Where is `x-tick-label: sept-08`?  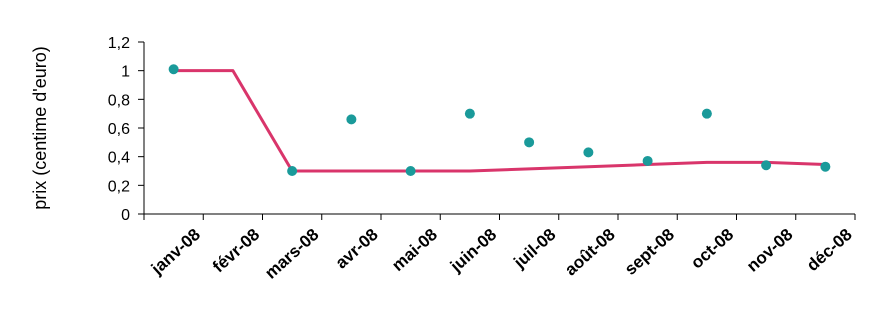 x-tick-label: sept-08 is located at coordinates (649, 252).